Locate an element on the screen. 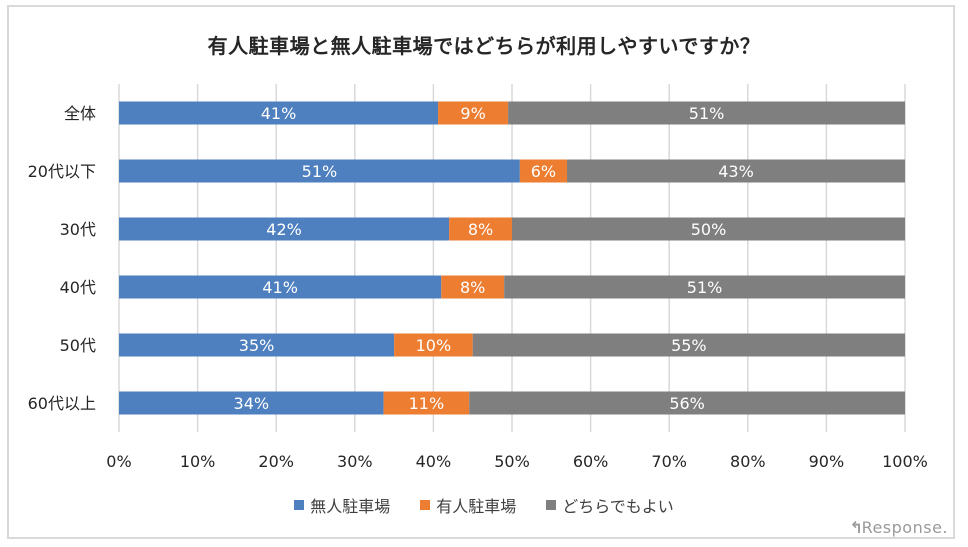 The width and height of the screenshot is (968, 547). legend-swatch-manned is located at coordinates (425, 505).